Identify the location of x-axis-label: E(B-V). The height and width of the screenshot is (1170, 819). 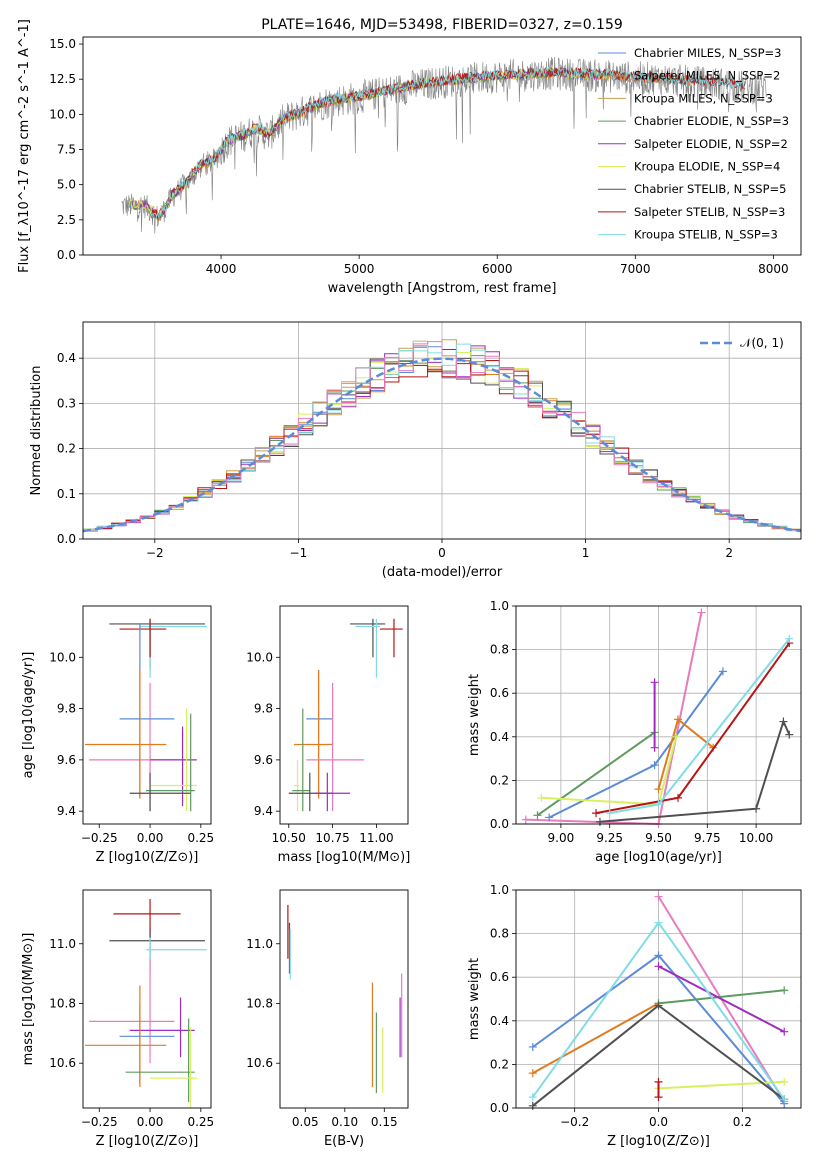
(344, 1141).